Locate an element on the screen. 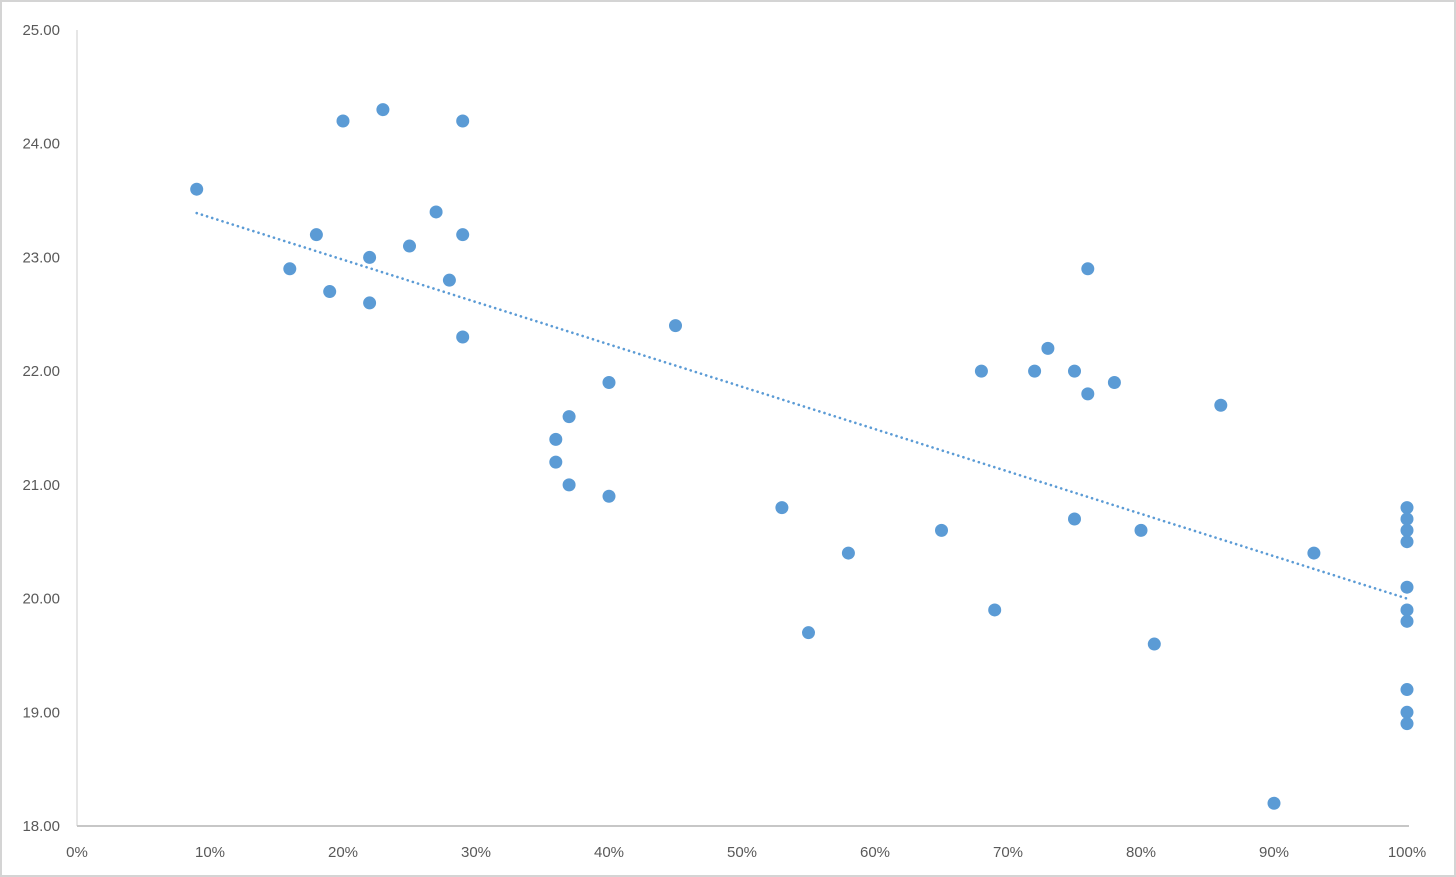 The height and width of the screenshot is (877, 1456). y-axis-tick-label: 19.00 is located at coordinates (41, 712).